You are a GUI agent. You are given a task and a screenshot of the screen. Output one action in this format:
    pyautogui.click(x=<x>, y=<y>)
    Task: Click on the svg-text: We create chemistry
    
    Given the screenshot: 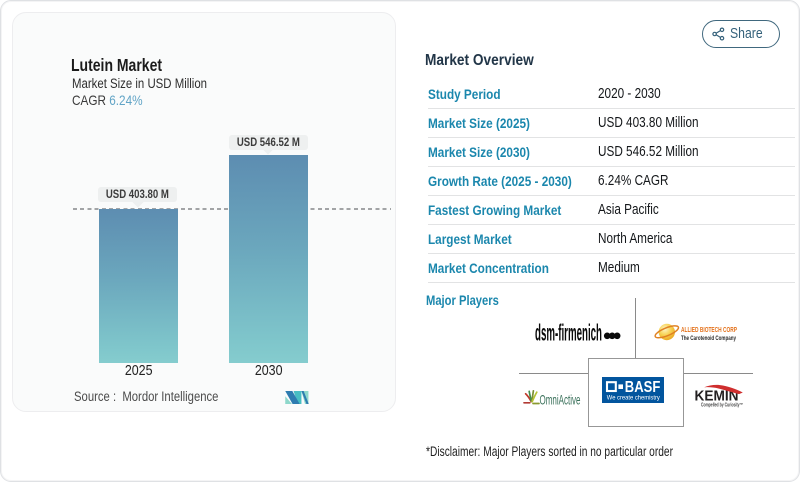 What is the action you would take?
    pyautogui.click(x=634, y=398)
    